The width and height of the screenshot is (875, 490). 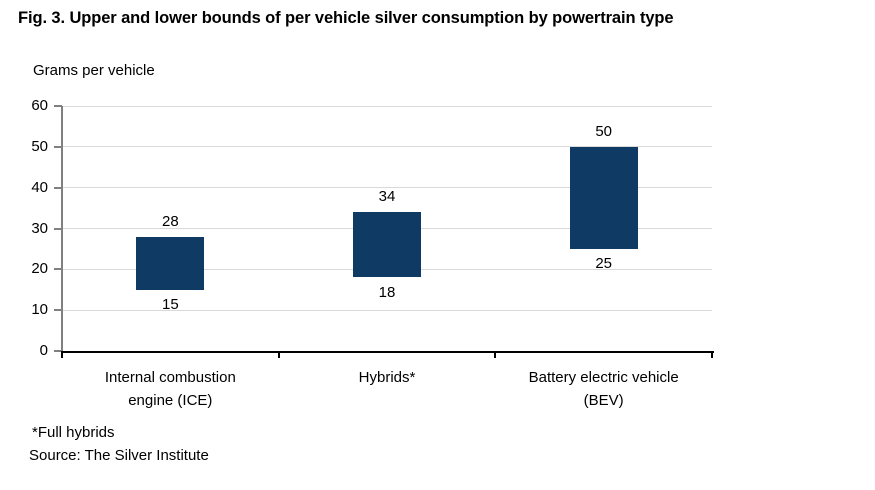 What do you see at coordinates (387, 197) in the screenshot?
I see `upper-bound-label: 34` at bounding box center [387, 197].